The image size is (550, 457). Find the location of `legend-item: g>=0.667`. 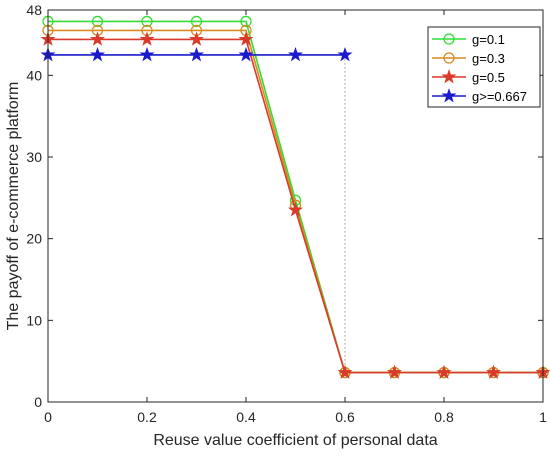

legend-item: g>=0.667 is located at coordinates (479, 96).